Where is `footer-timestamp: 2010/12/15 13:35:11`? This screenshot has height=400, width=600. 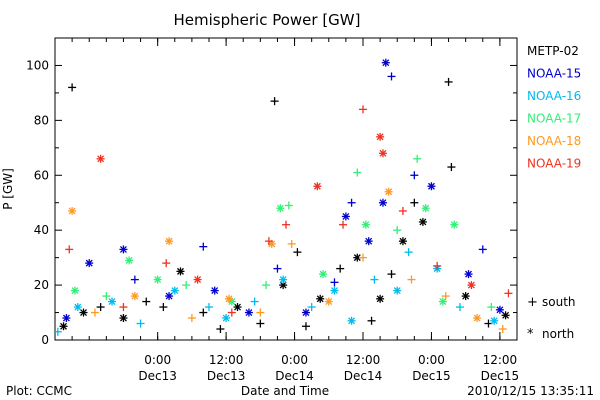 footer-timestamp: 2010/12/15 13:35:11 is located at coordinates (530, 391).